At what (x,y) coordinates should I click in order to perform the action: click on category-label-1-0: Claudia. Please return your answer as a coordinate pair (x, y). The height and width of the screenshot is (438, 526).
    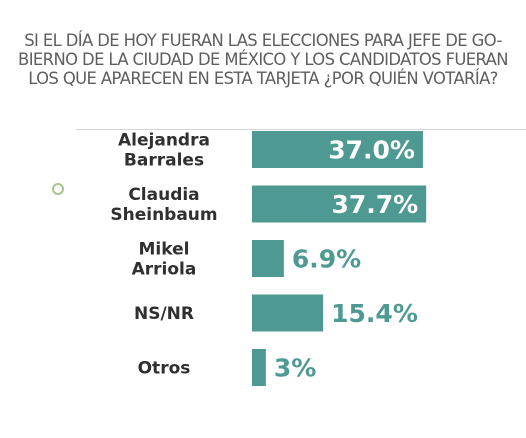
    Looking at the image, I should click on (163, 195).